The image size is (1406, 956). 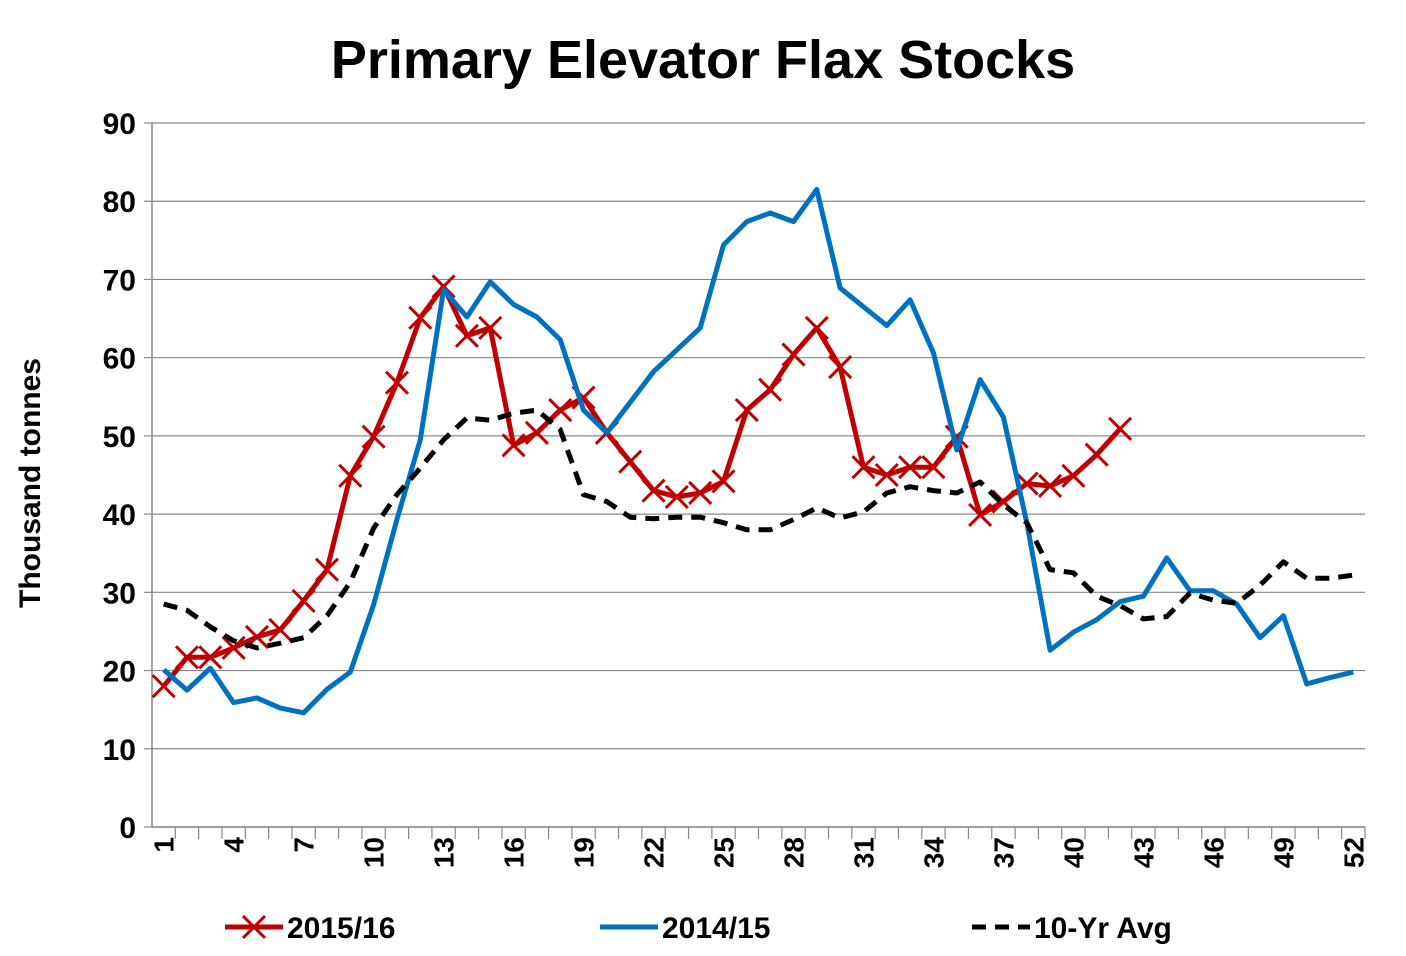 What do you see at coordinates (793, 852) in the screenshot?
I see `x-tick-label: 28` at bounding box center [793, 852].